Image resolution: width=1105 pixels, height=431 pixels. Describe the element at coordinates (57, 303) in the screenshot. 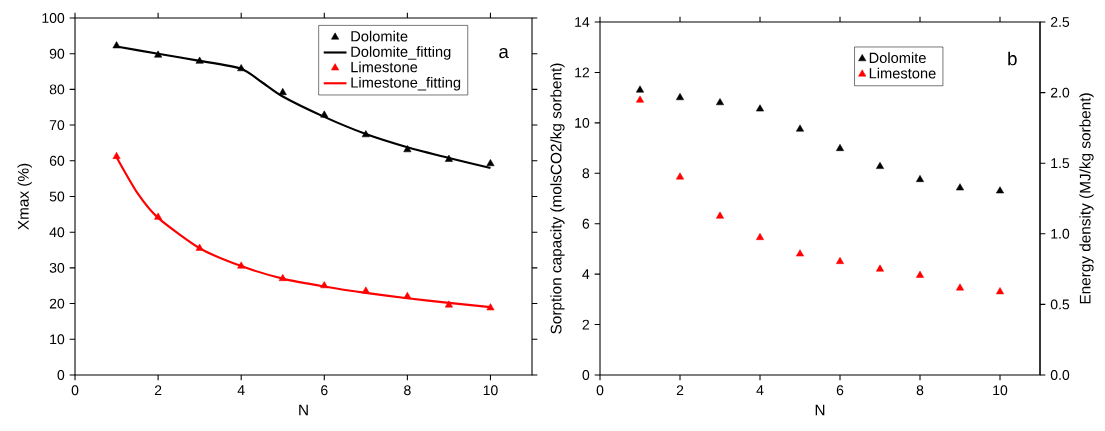

I see `y-tick-label: 20` at that location.